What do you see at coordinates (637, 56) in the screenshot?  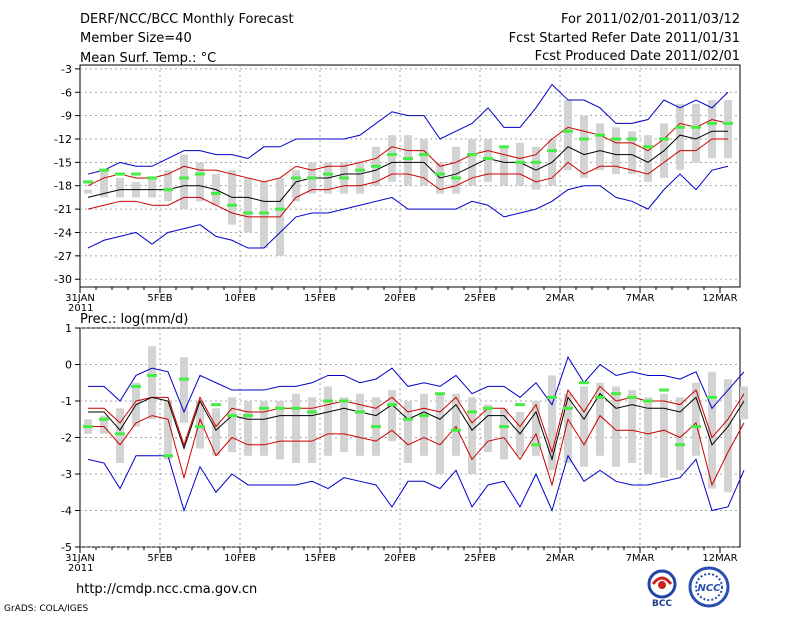 I see `header-produced-date: Fcst Produced Date 2011/02/01` at bounding box center [637, 56].